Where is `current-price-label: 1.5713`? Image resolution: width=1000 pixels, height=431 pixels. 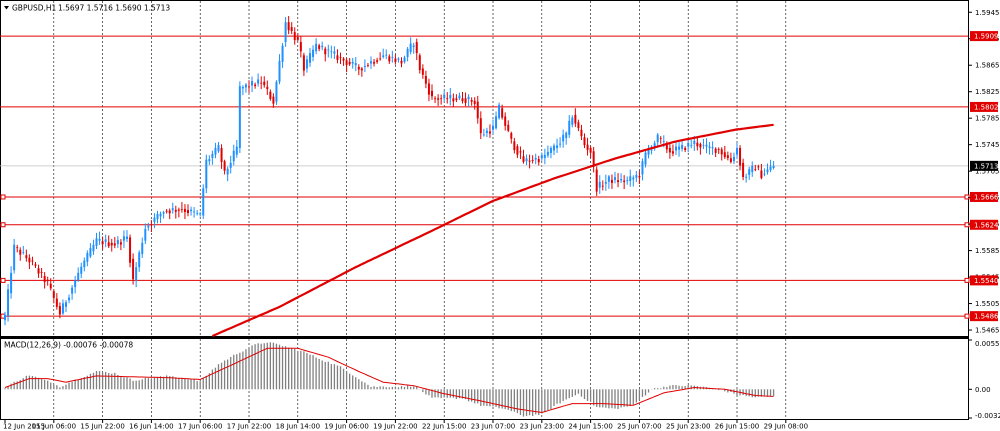 current-price-label: 1.5713 is located at coordinates (986, 166).